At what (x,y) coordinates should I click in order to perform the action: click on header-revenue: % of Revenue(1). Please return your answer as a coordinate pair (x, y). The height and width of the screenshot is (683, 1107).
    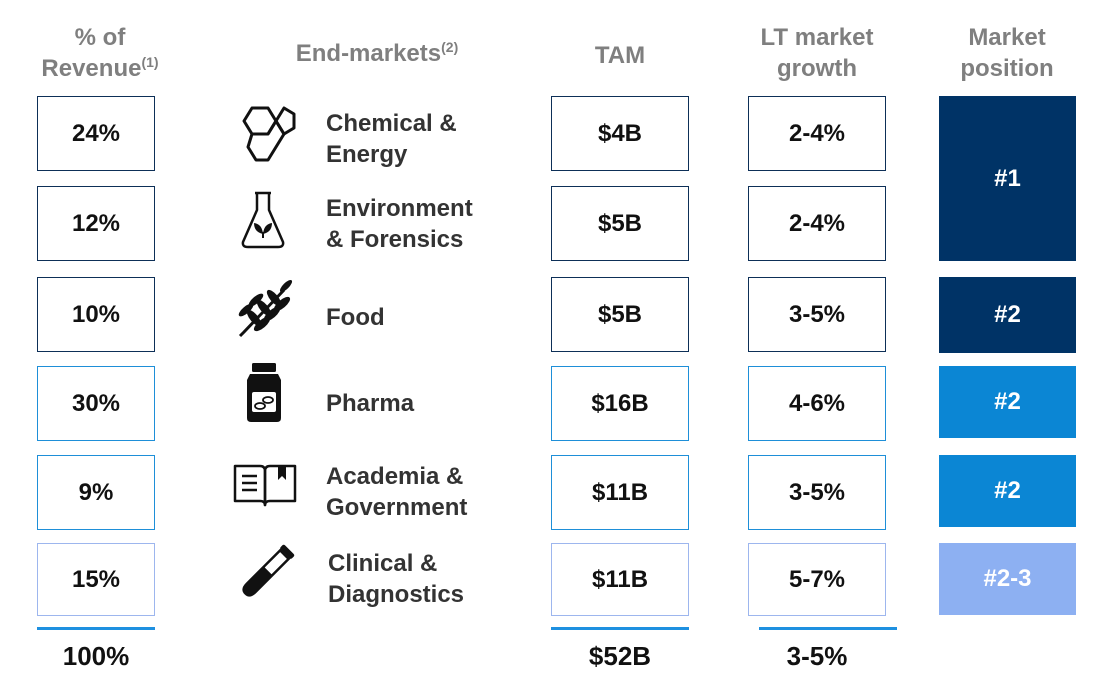
    Looking at the image, I should click on (100, 53).